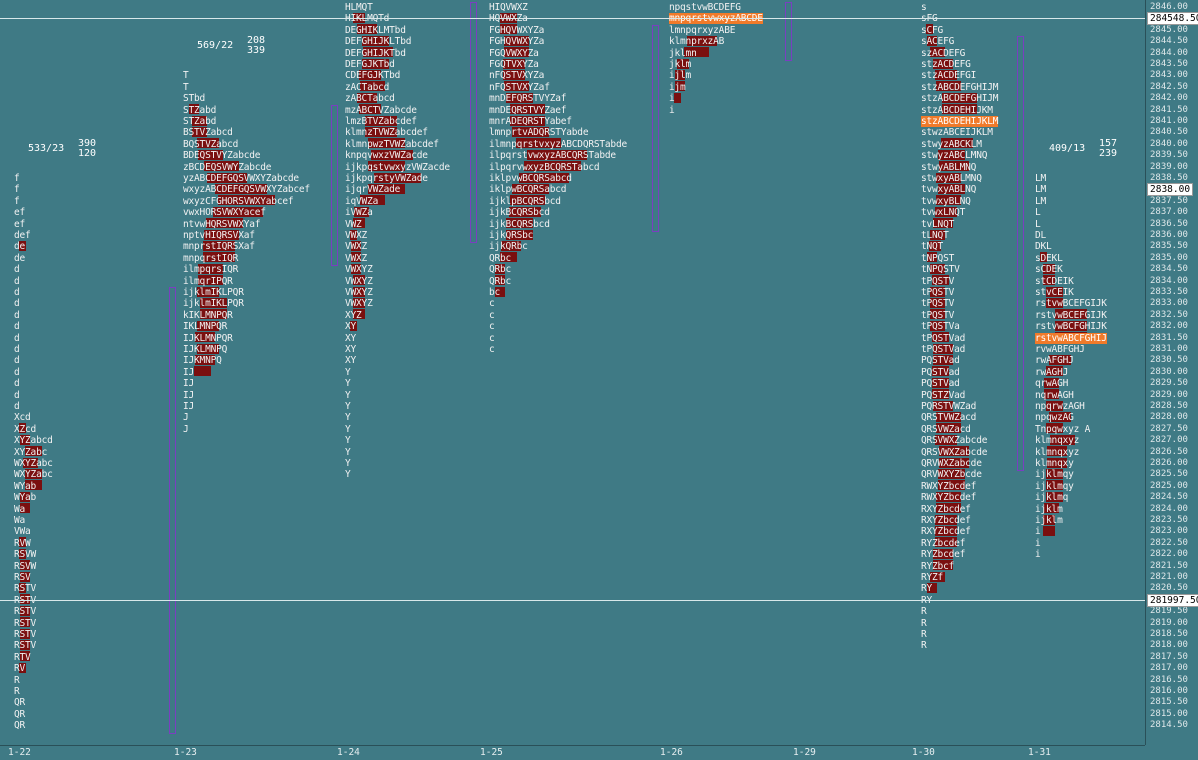 The width and height of the screenshot is (1198, 760). I want to click on tpo-letters: nqrwAGH, so click(1054, 395).